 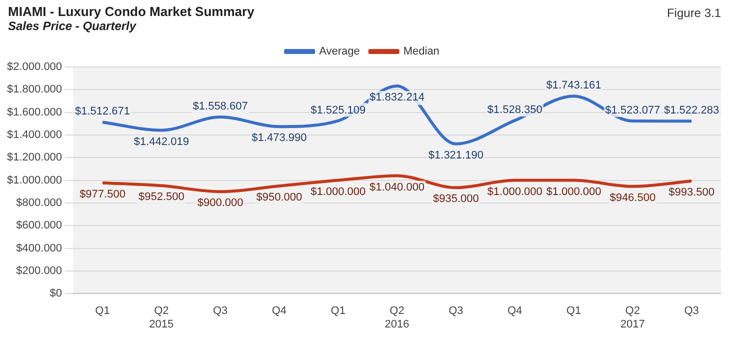 I want to click on data-label: $935.000, so click(x=455, y=199).